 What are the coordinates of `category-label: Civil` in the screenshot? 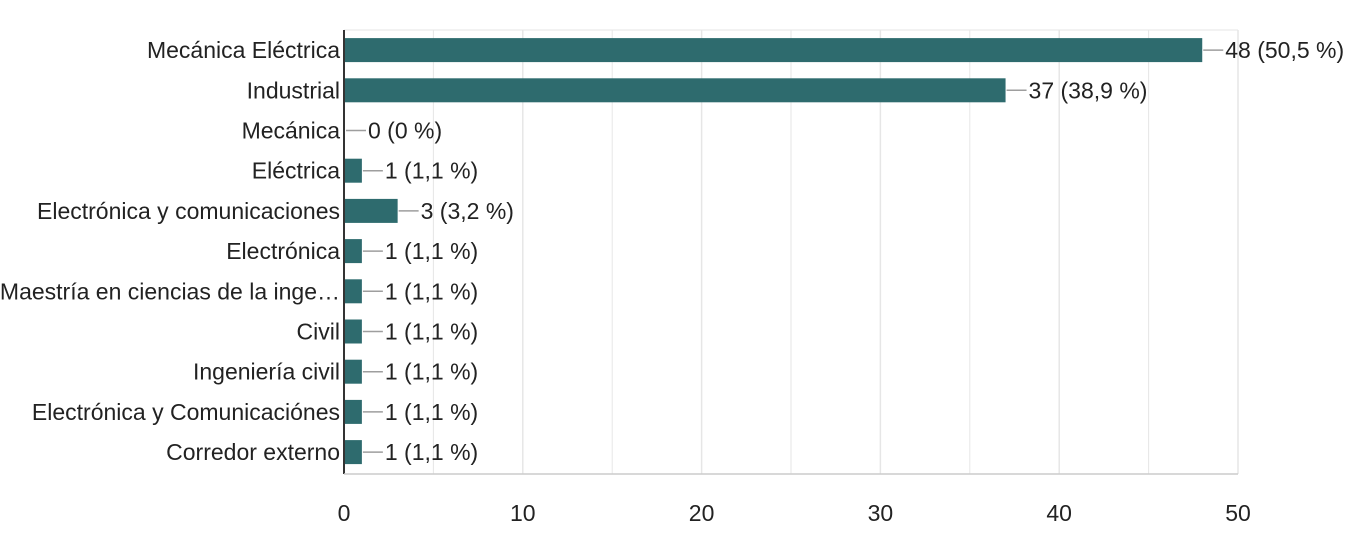 It's located at (318, 332).